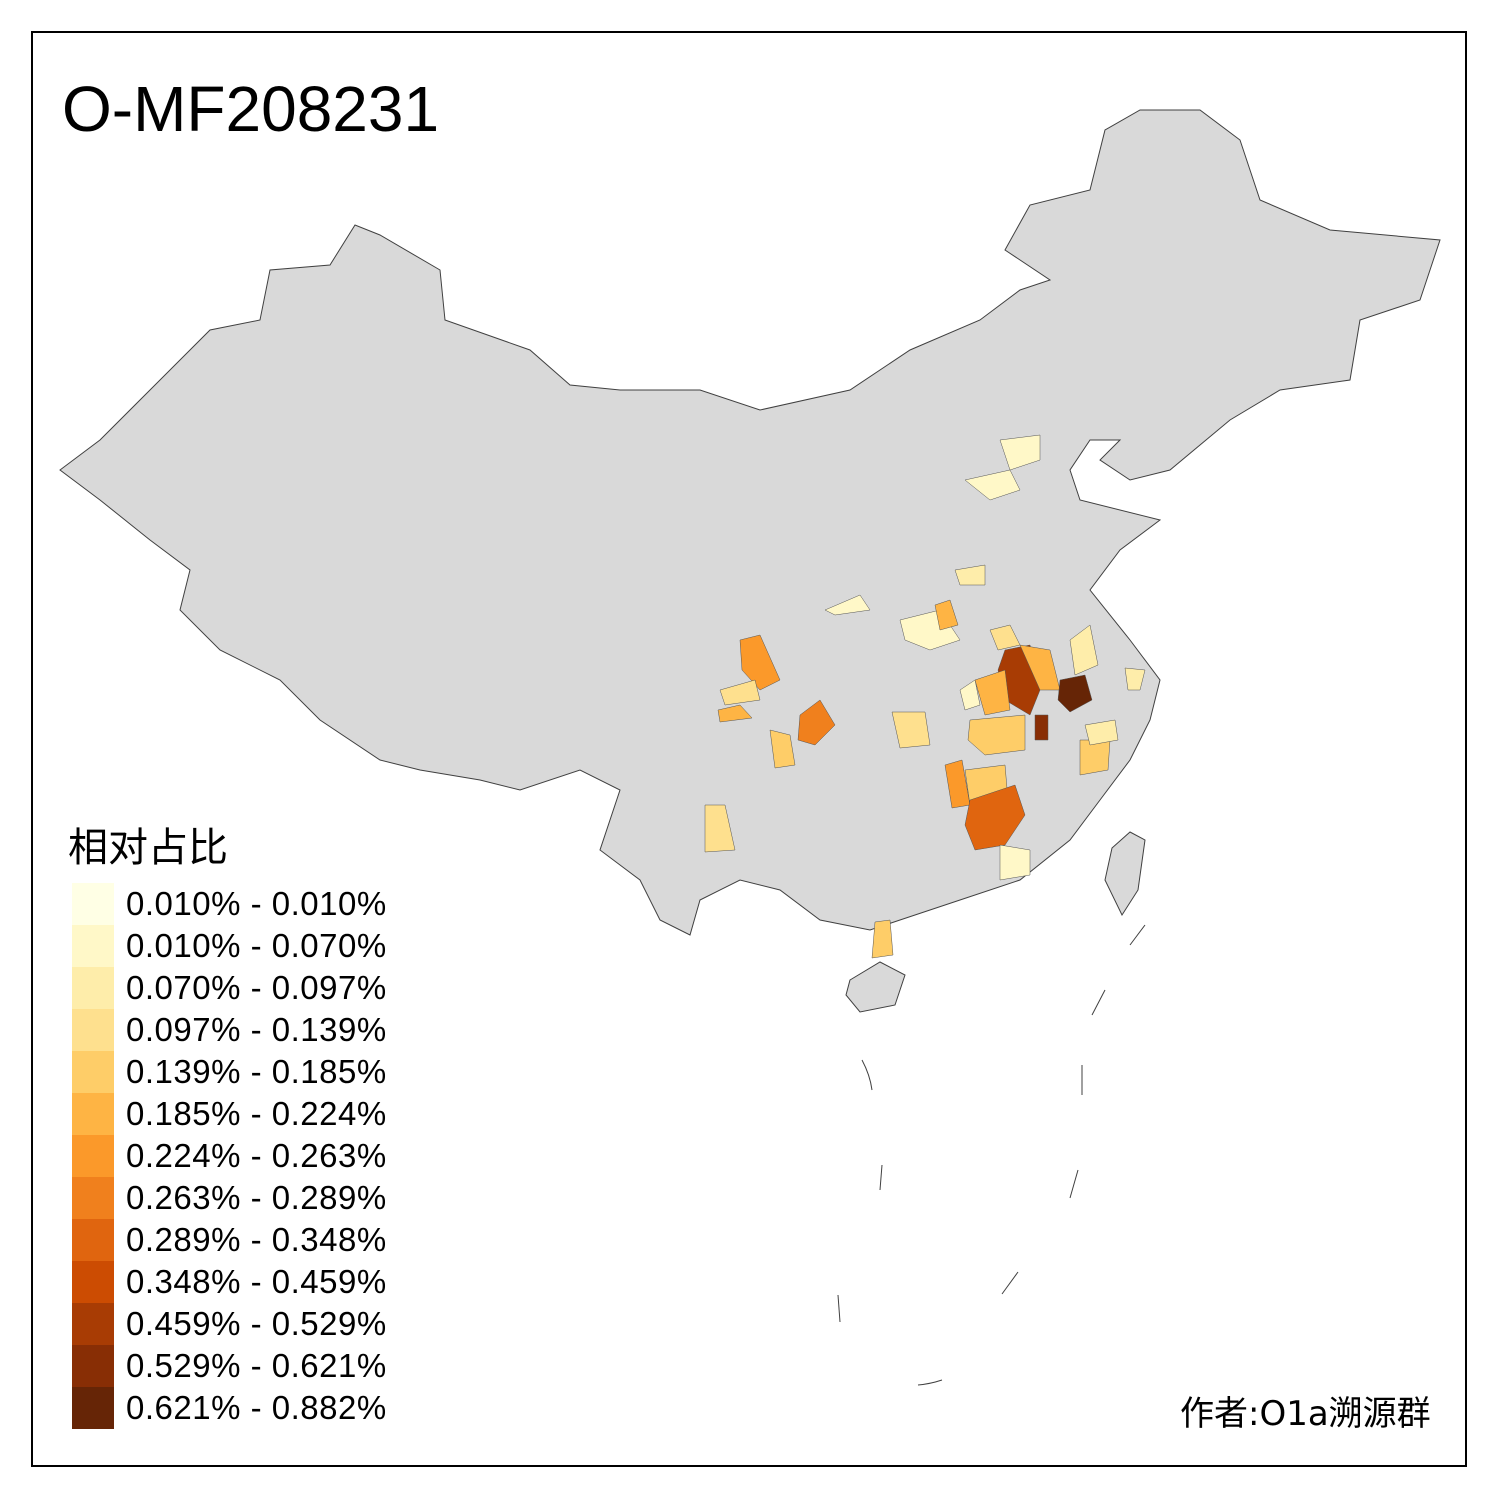 The height and width of the screenshot is (1500, 1500). I want to click on legend-item: 0.263% - 0.289%, so click(229, 1198).